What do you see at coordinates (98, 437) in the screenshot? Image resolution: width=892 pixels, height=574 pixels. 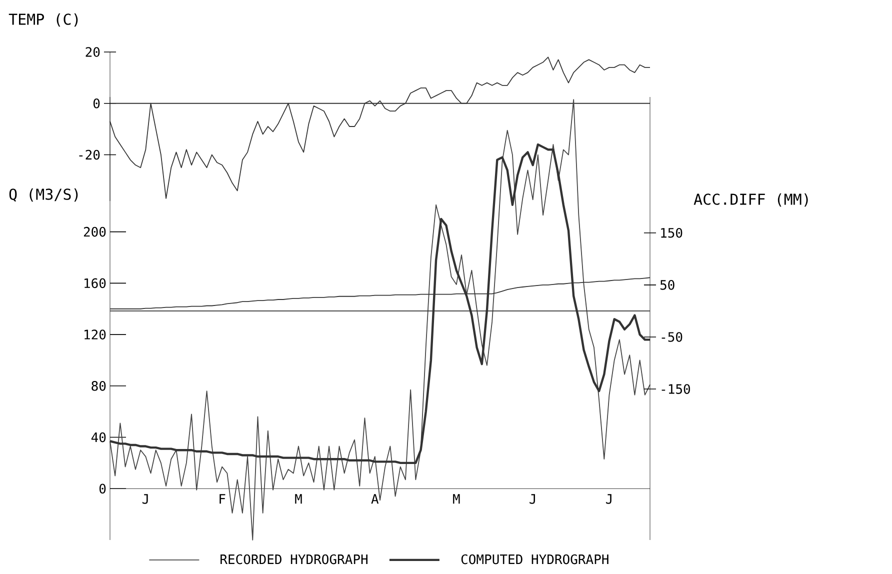 I see `y-tick-label: 40` at bounding box center [98, 437].